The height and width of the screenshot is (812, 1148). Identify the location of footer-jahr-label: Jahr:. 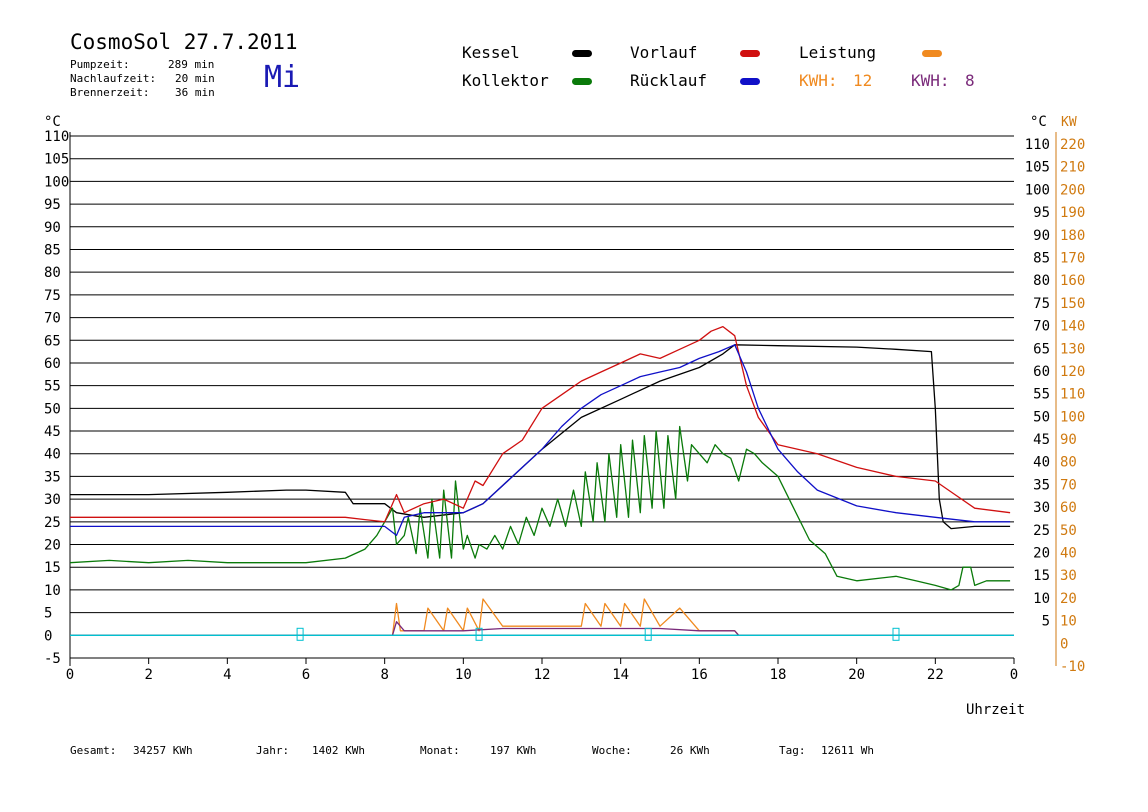
(273, 750).